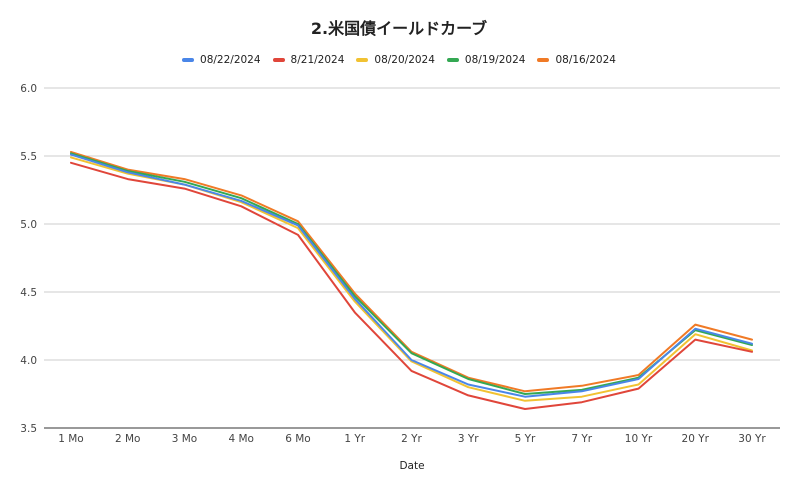 The height and width of the screenshot is (494, 798). What do you see at coordinates (399, 28) in the screenshot?
I see `chart-title: 2.米国債イールドカーブ` at bounding box center [399, 28].